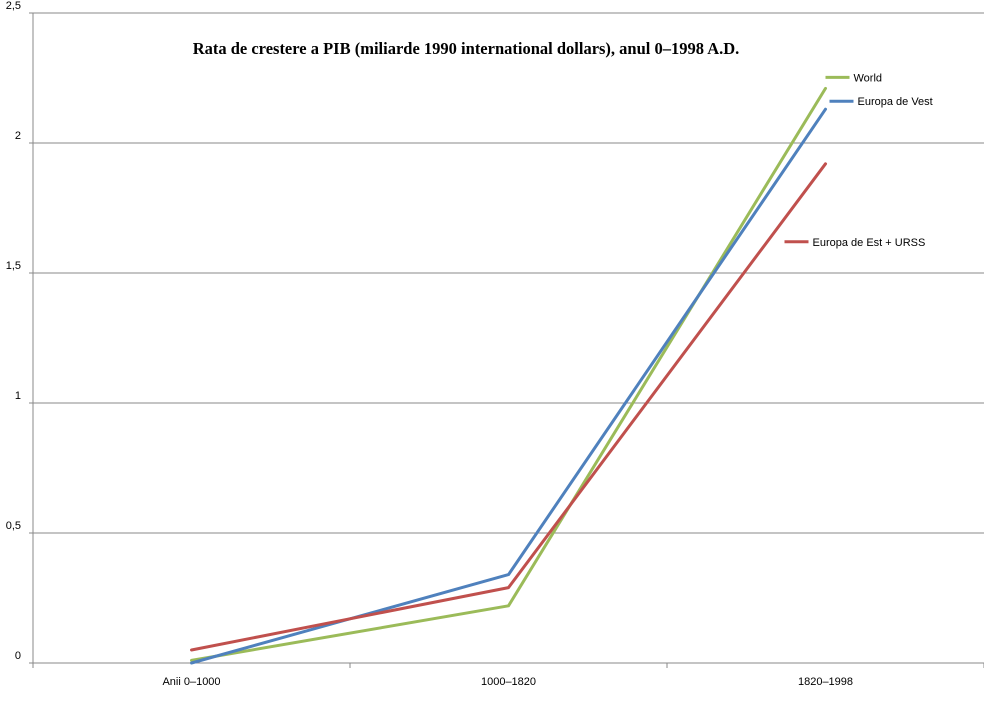  What do you see at coordinates (18, 656) in the screenshot?
I see `y-tick-label: 0` at bounding box center [18, 656].